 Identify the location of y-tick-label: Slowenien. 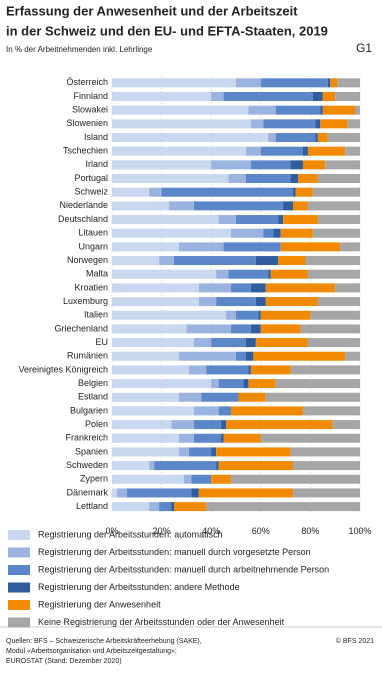
(87, 123).